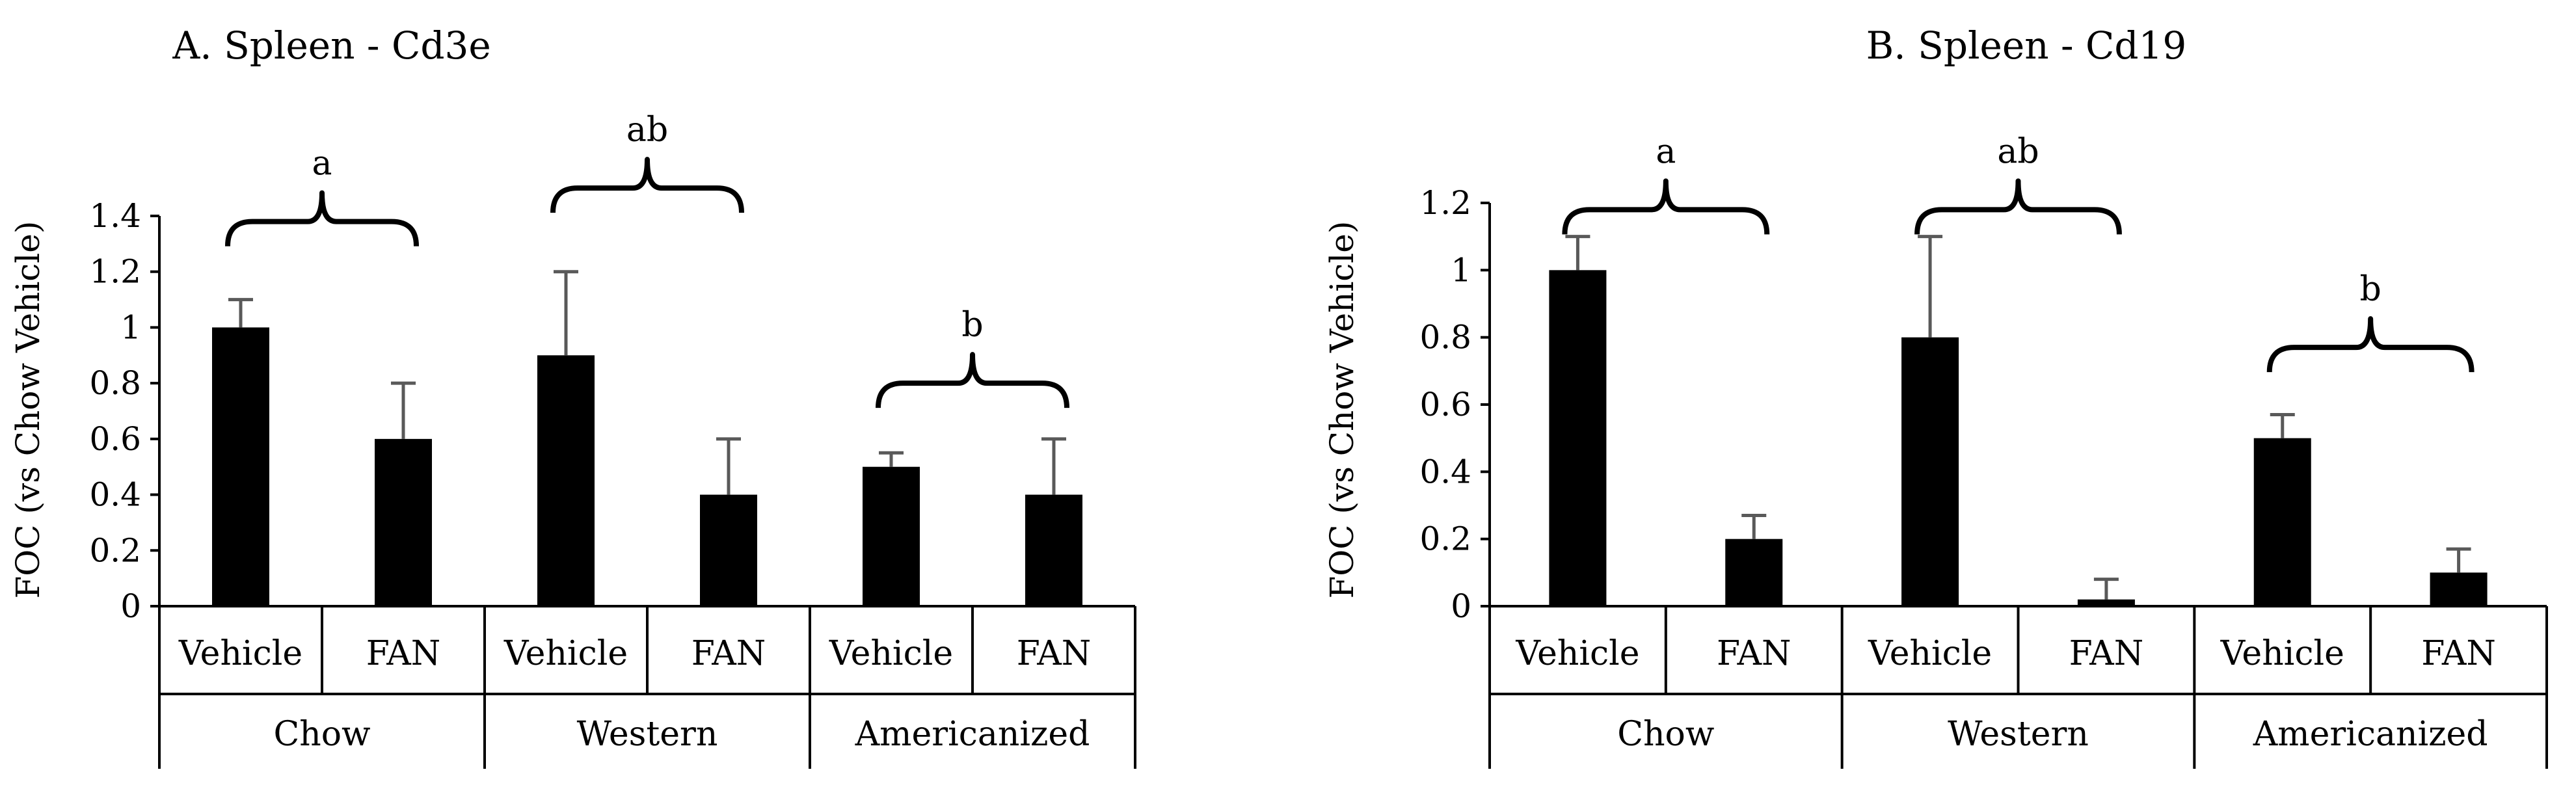 This screenshot has width=2576, height=800. What do you see at coordinates (2026, 45) in the screenshot?
I see `chart-title: B. Spleen - Cd19` at bounding box center [2026, 45].